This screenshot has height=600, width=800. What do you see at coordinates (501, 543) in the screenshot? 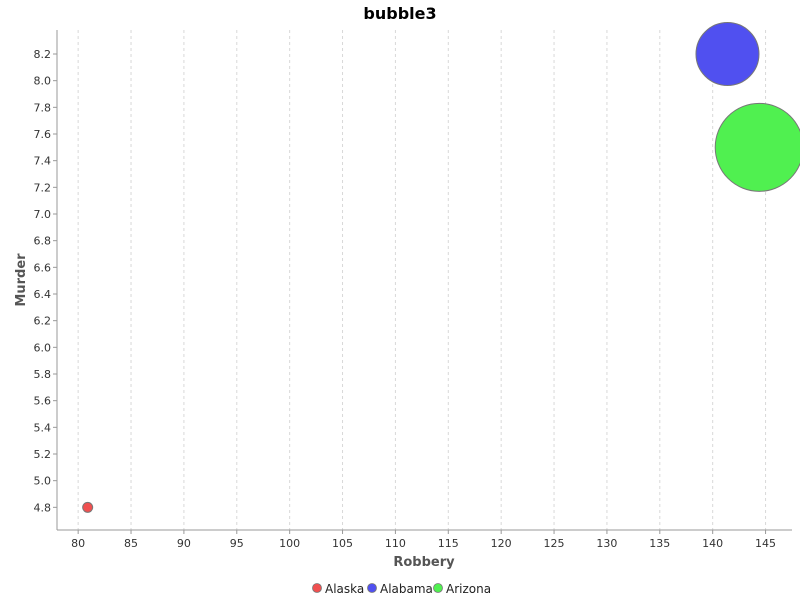
I see `x-tick-label: 120` at bounding box center [501, 543].